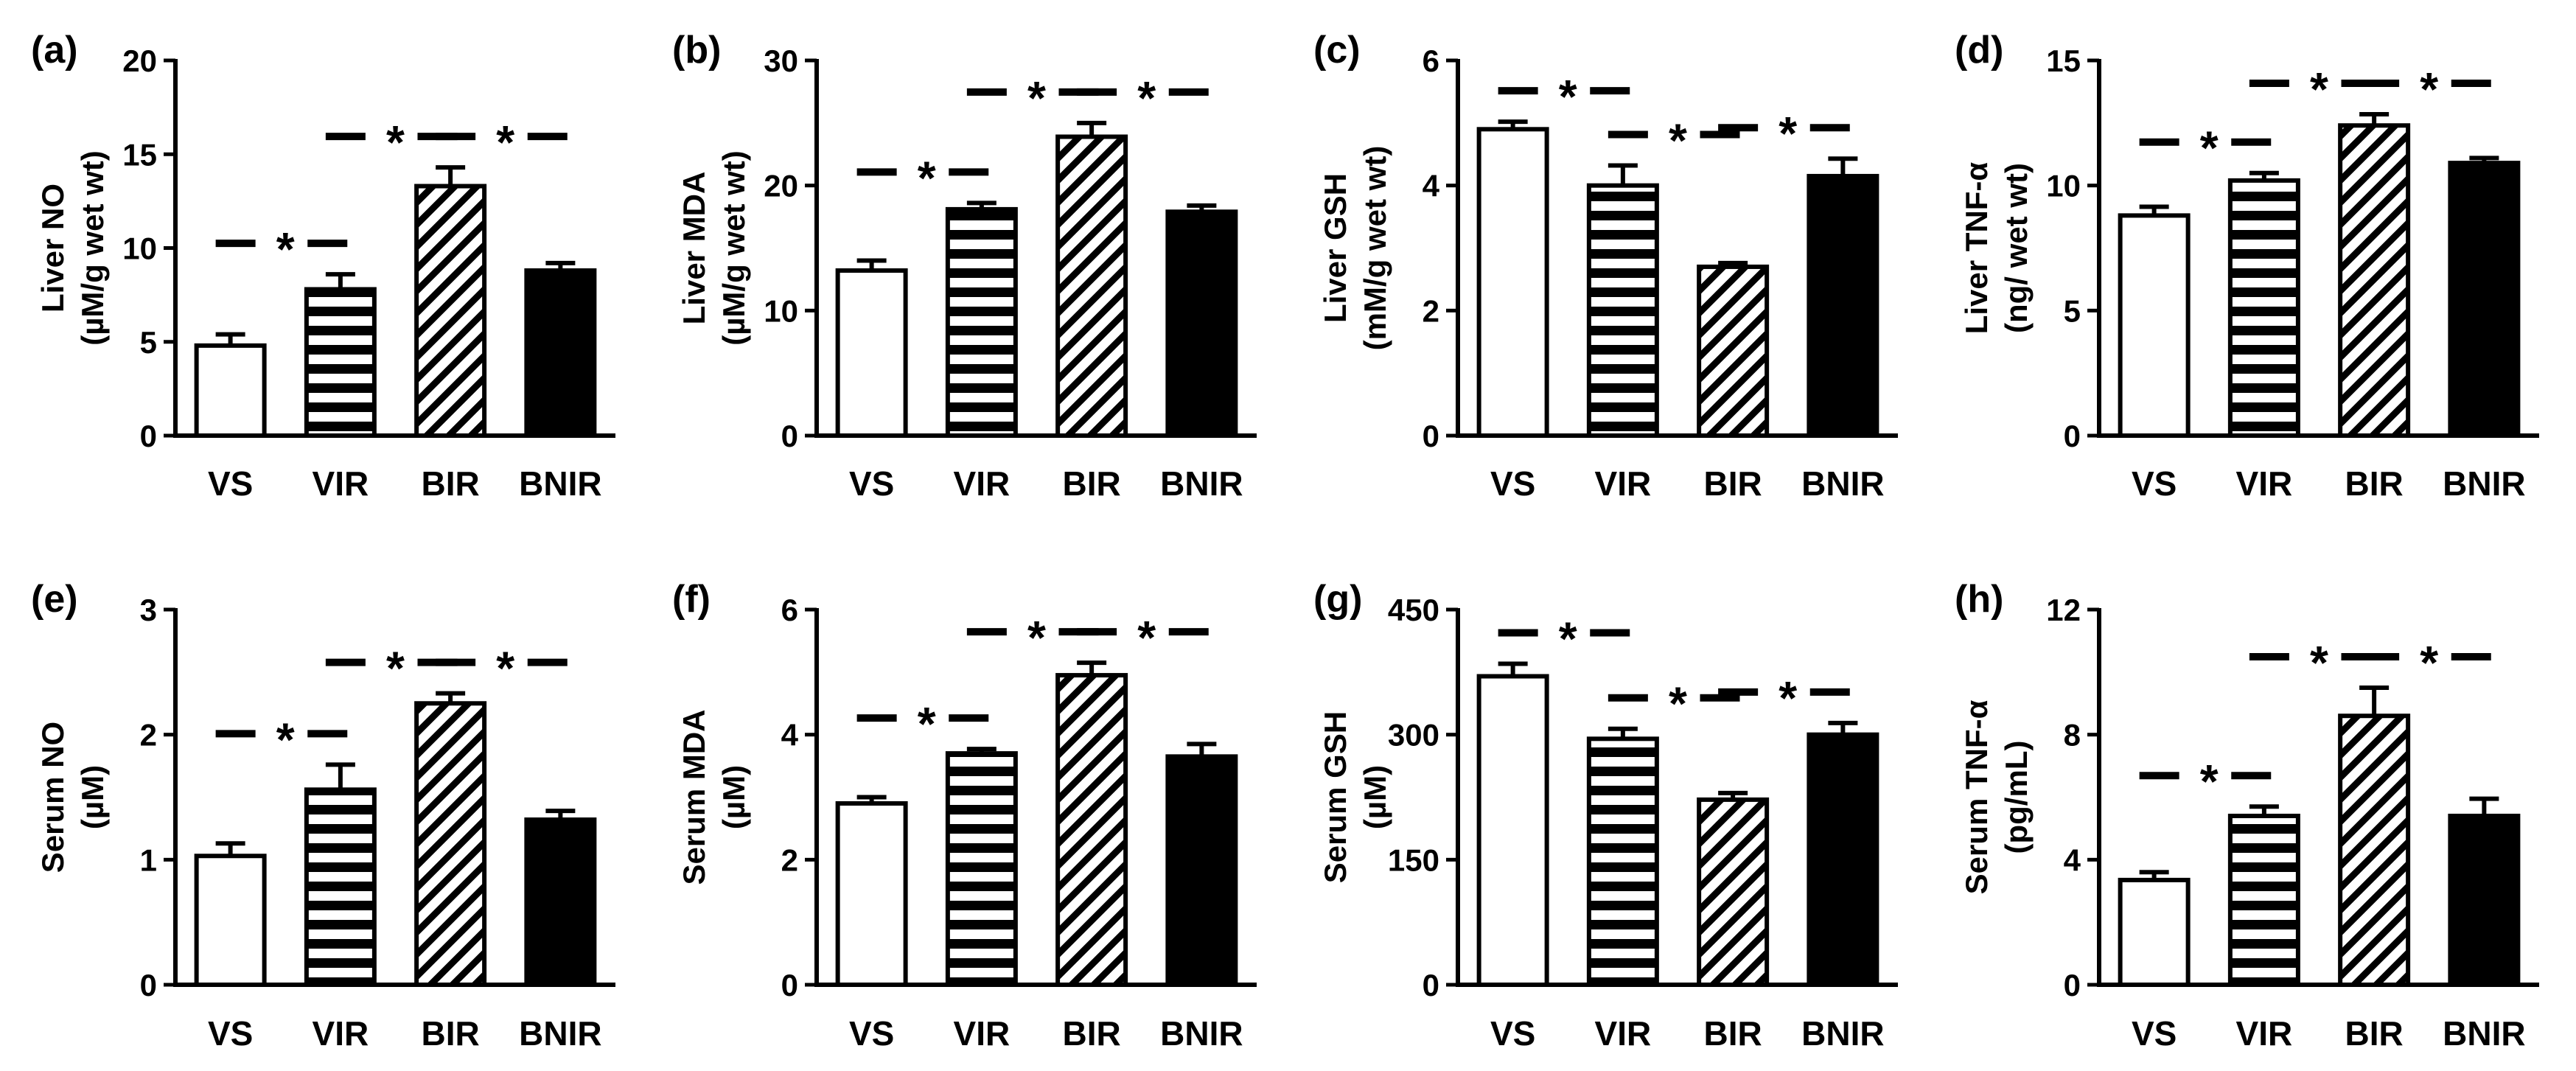  What do you see at coordinates (1337, 50) in the screenshot?
I see `panel-label: (c)` at bounding box center [1337, 50].